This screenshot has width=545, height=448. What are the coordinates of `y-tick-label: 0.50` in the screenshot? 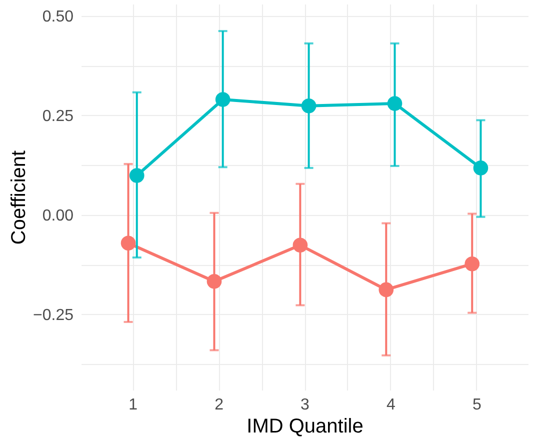 It's located at (58, 17).